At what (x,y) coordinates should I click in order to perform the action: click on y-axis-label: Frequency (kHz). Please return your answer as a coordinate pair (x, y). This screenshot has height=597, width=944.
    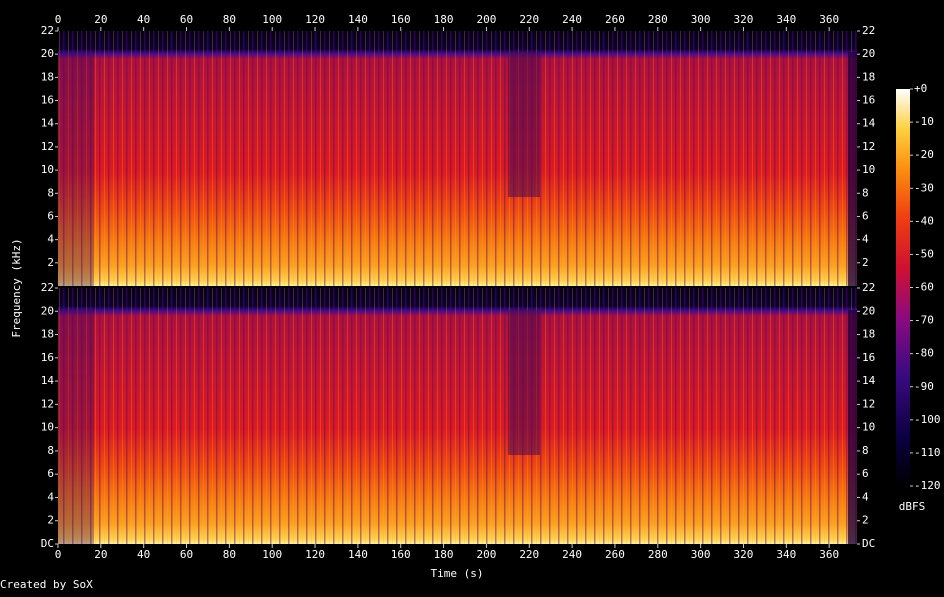
    Looking at the image, I should click on (16, 287).